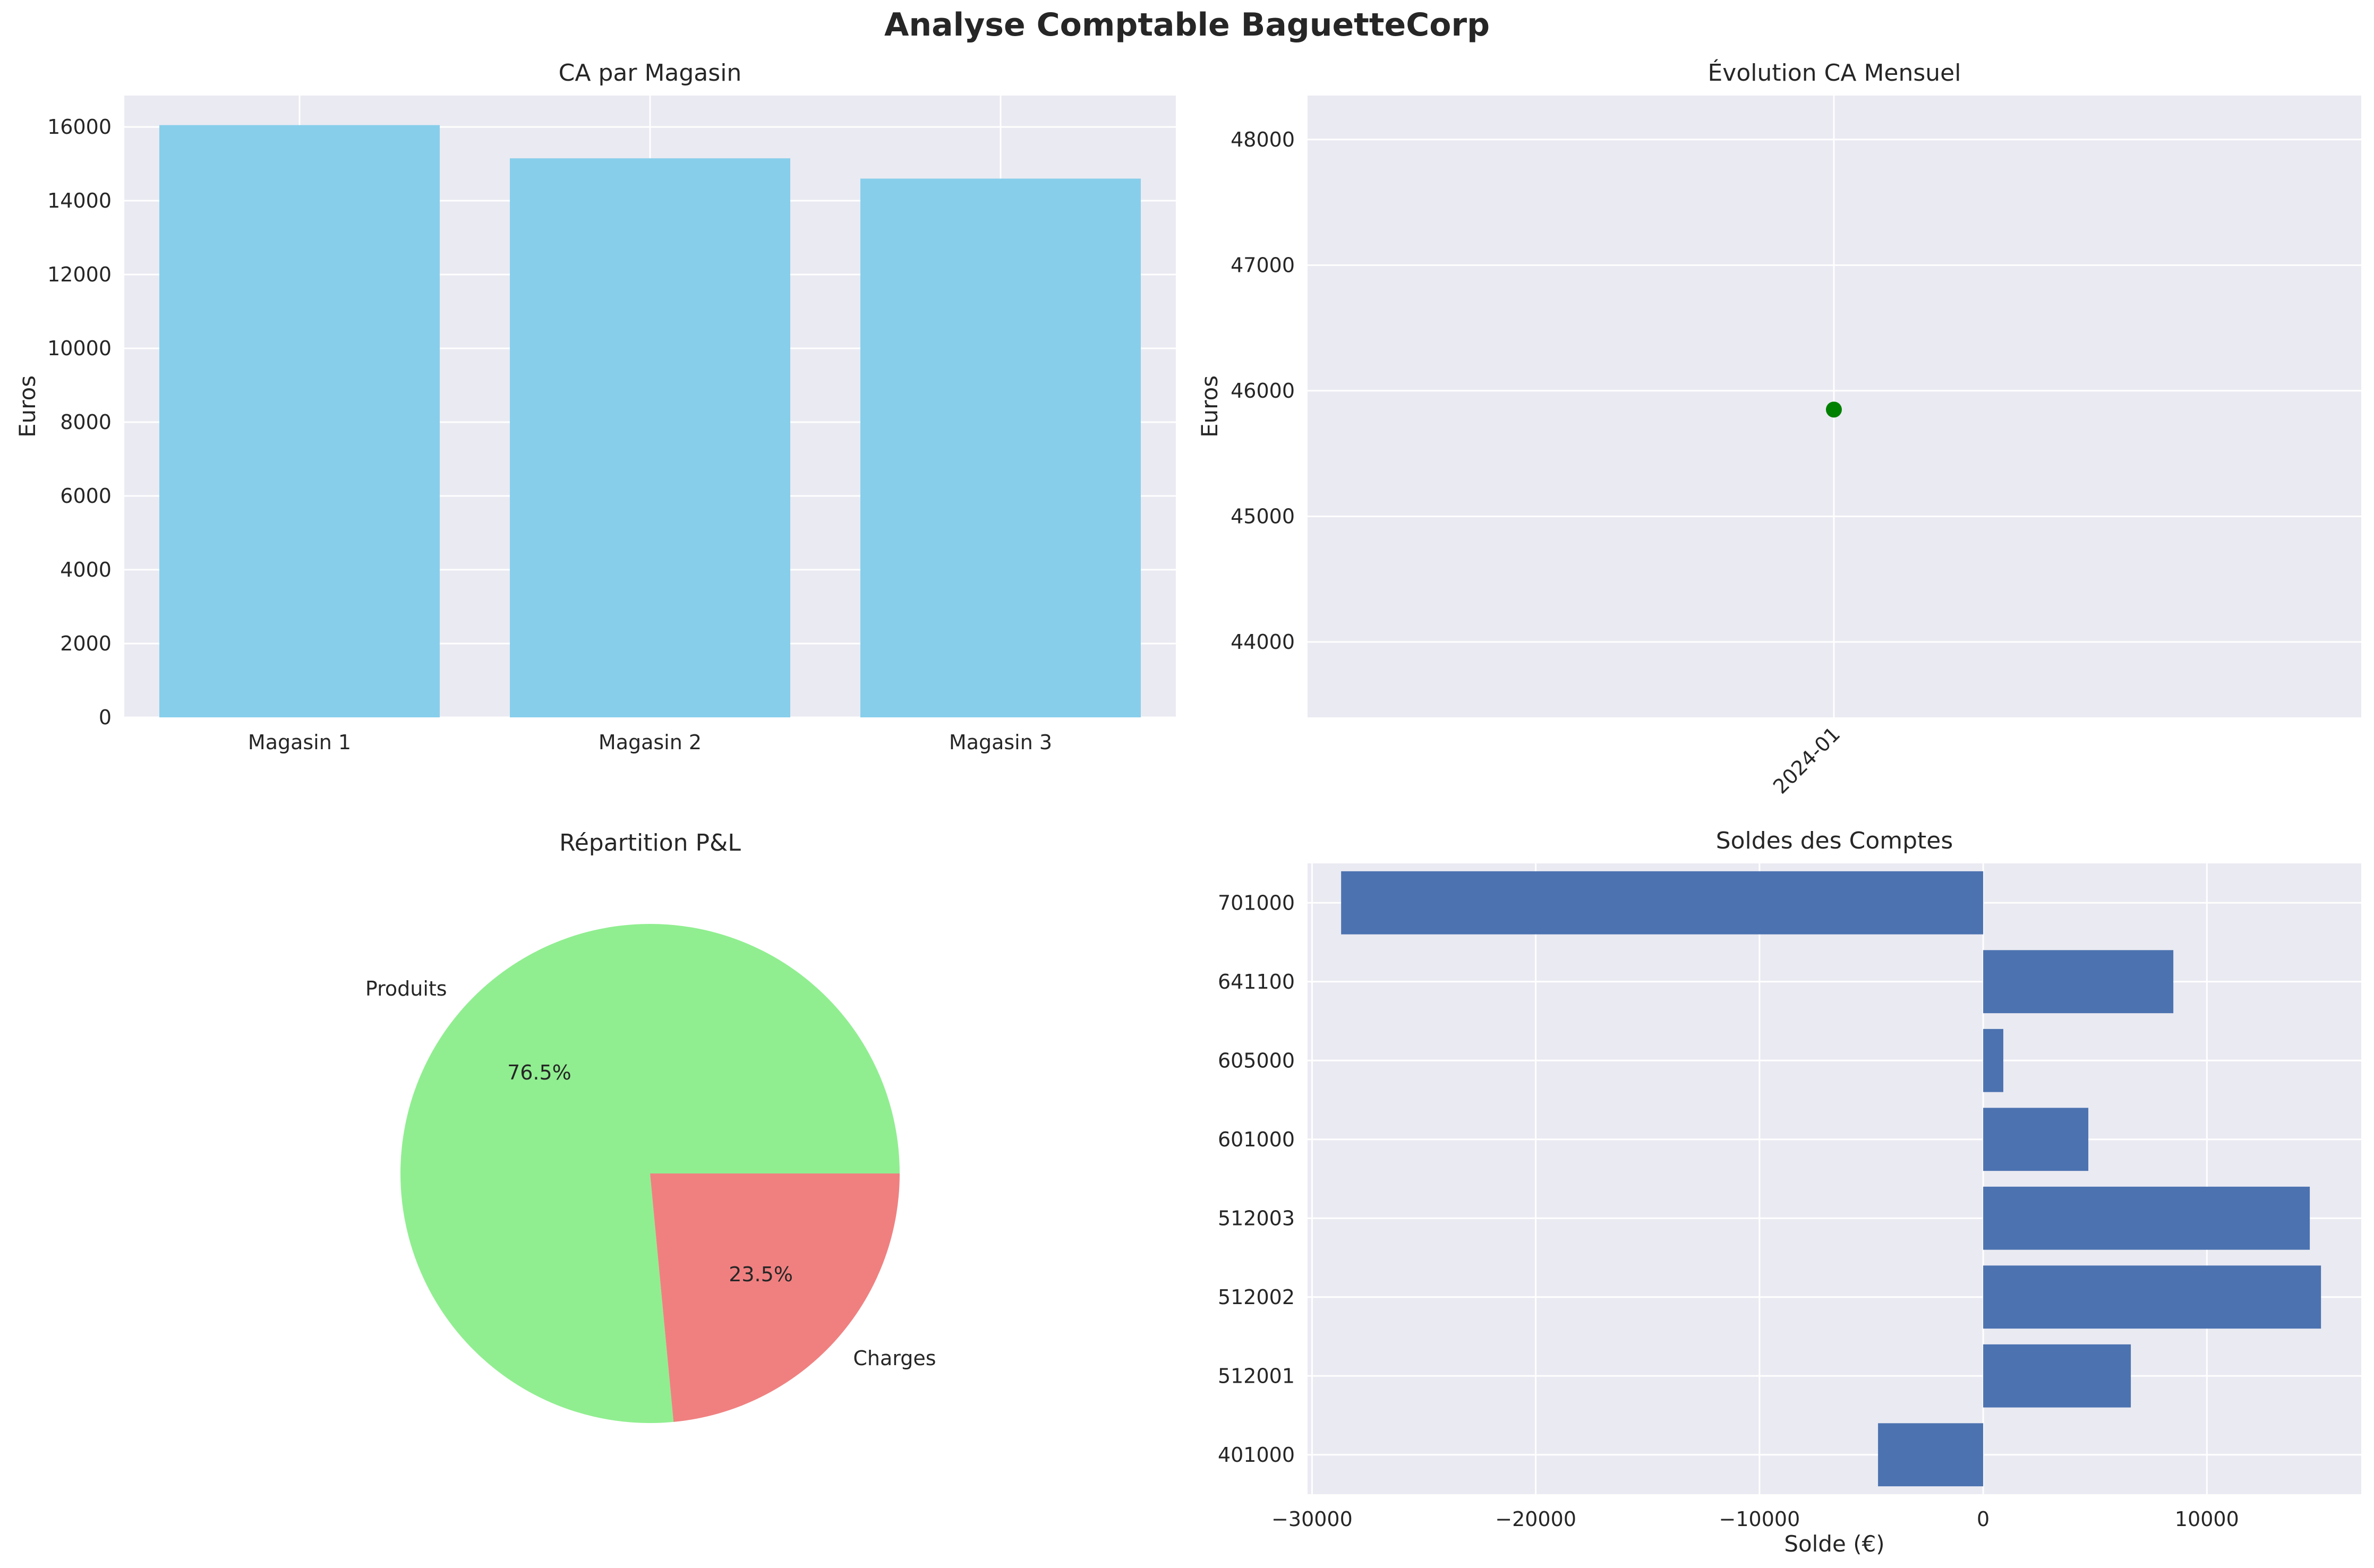  Describe the element at coordinates (79, 200) in the screenshot. I see `y-tick-label: 14000` at that location.